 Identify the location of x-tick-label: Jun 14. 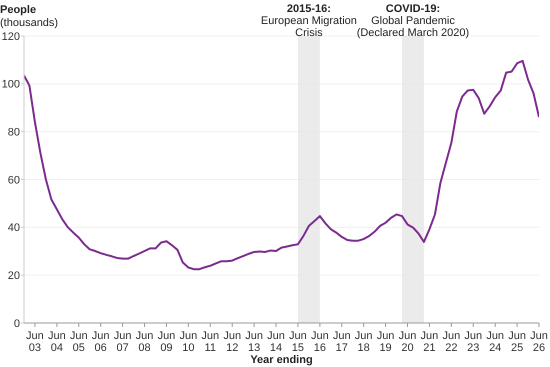
(276, 342).